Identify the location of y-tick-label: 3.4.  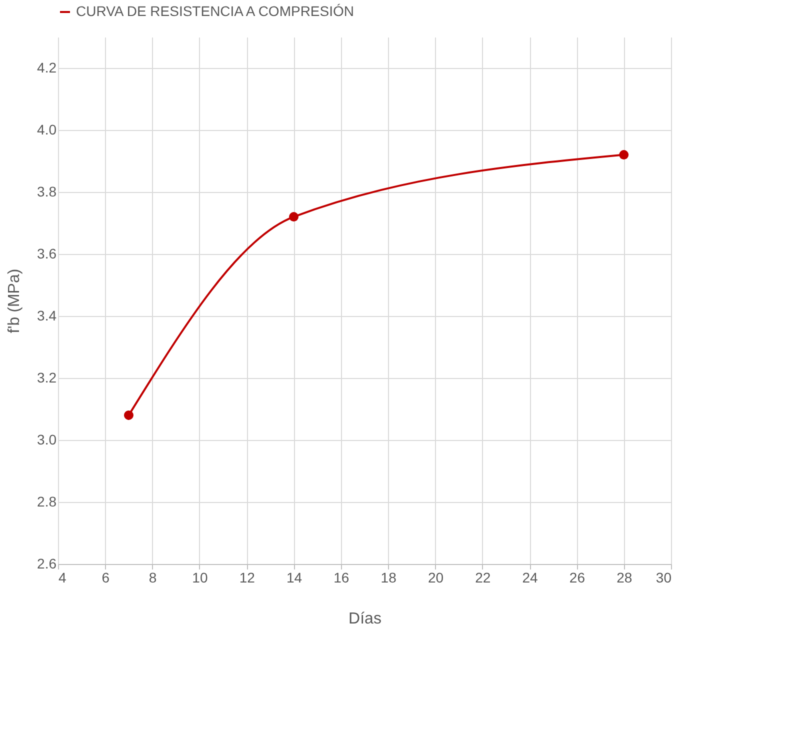
(47, 316).